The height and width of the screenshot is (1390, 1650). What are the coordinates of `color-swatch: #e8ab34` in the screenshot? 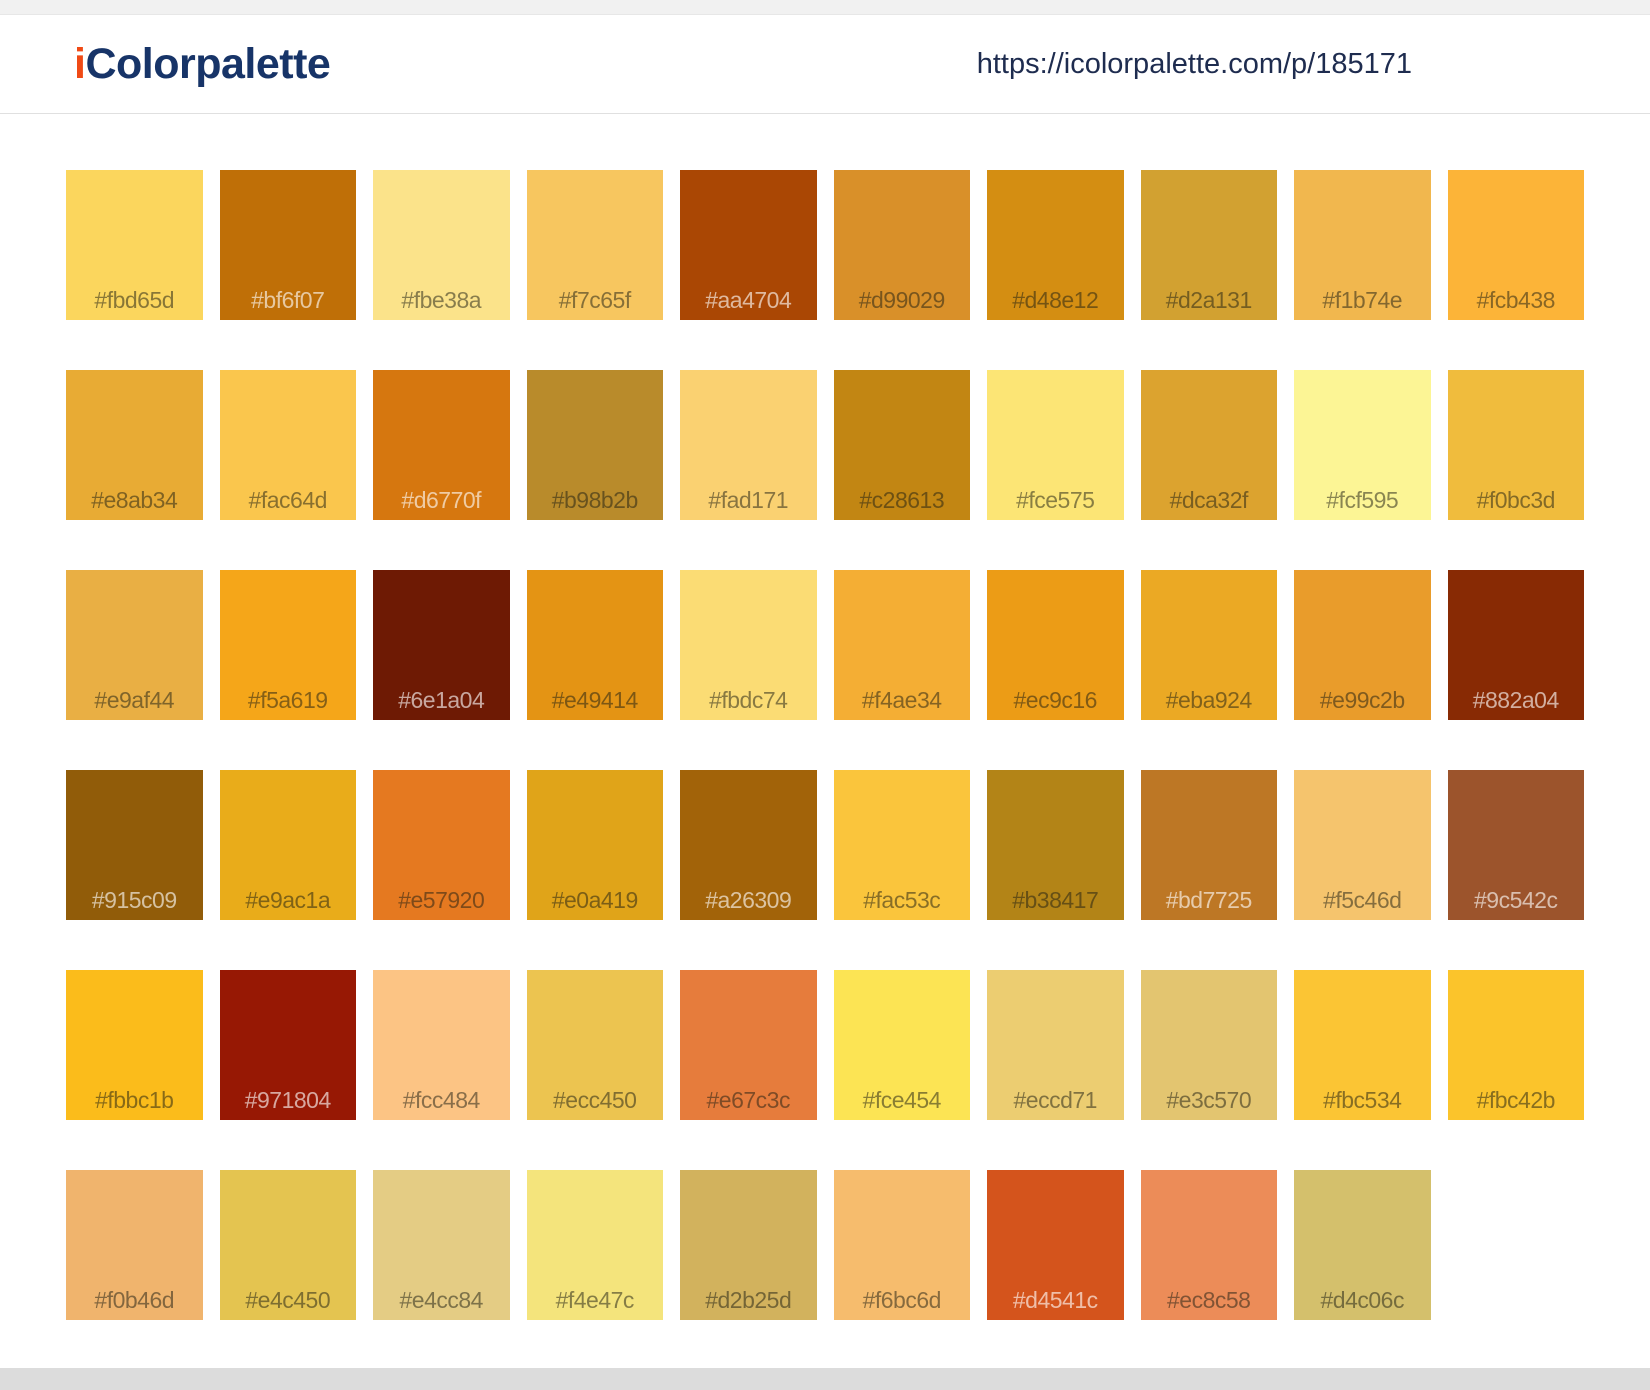 It's located at (134, 445).